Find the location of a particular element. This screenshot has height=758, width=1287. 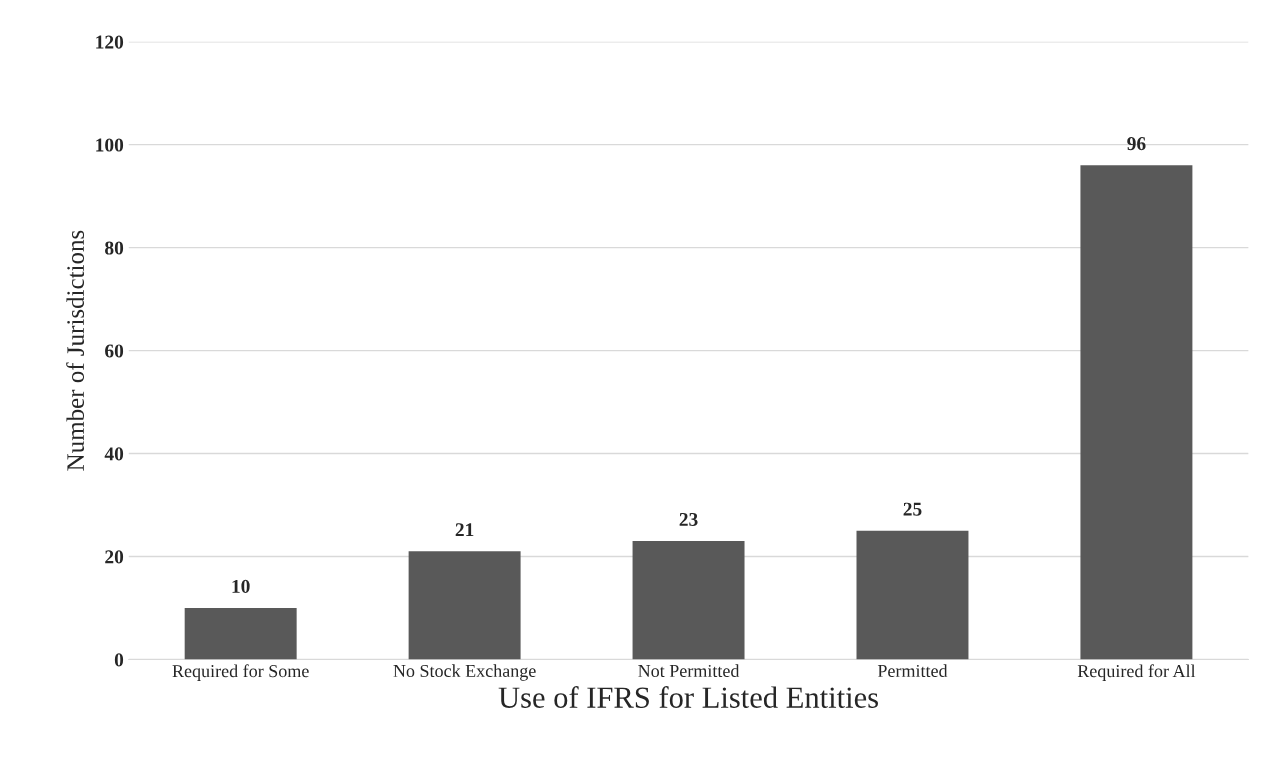

data-label: 23 is located at coordinates (688, 519).